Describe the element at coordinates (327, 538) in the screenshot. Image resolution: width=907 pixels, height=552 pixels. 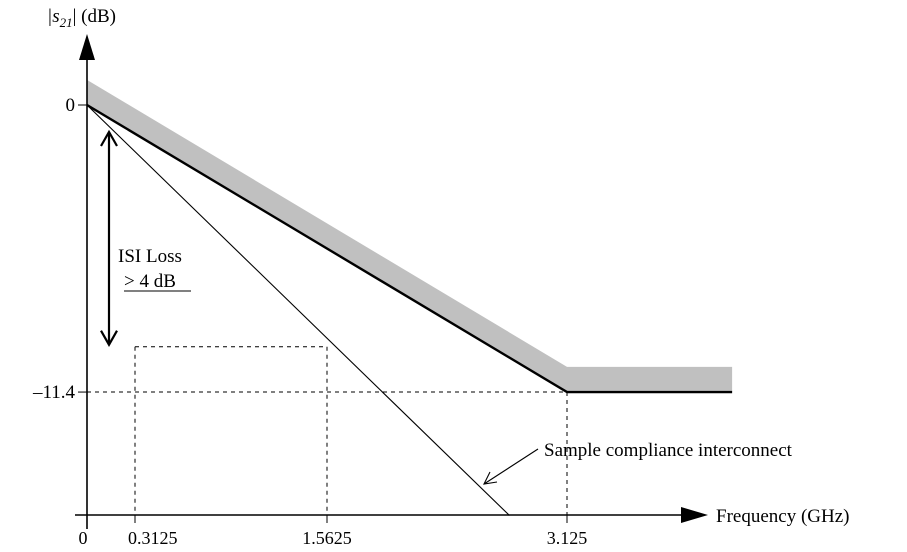
I see `x-tick-label: 1.5625` at that location.